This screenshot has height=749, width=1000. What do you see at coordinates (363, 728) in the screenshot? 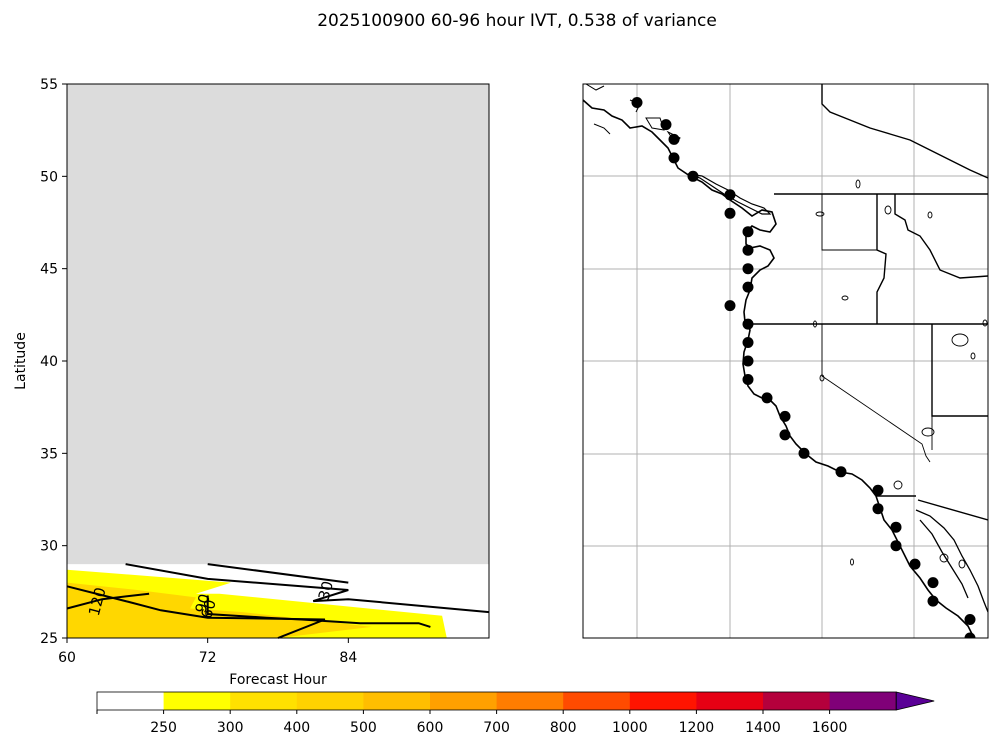
I see `colorbar-tick-label: 500` at bounding box center [363, 728].